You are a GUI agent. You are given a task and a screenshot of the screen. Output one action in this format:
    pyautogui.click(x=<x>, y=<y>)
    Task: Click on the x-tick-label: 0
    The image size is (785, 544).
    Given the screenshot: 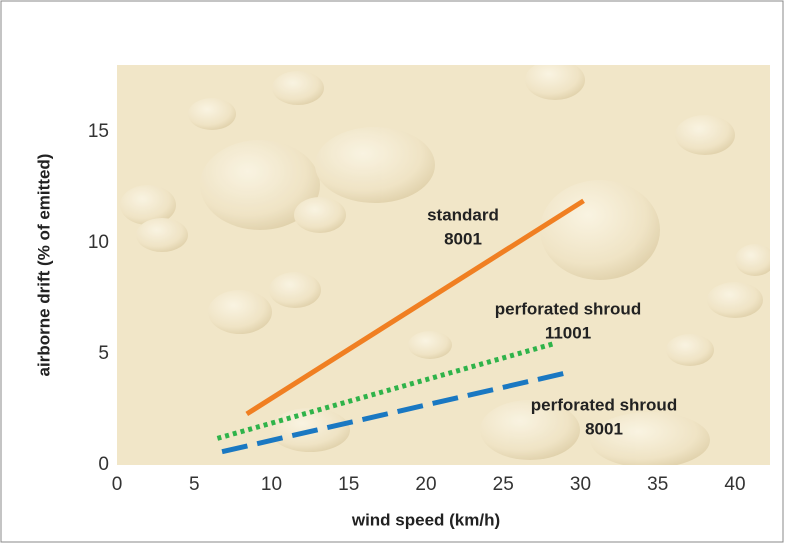 What is the action you would take?
    pyautogui.click(x=117, y=484)
    